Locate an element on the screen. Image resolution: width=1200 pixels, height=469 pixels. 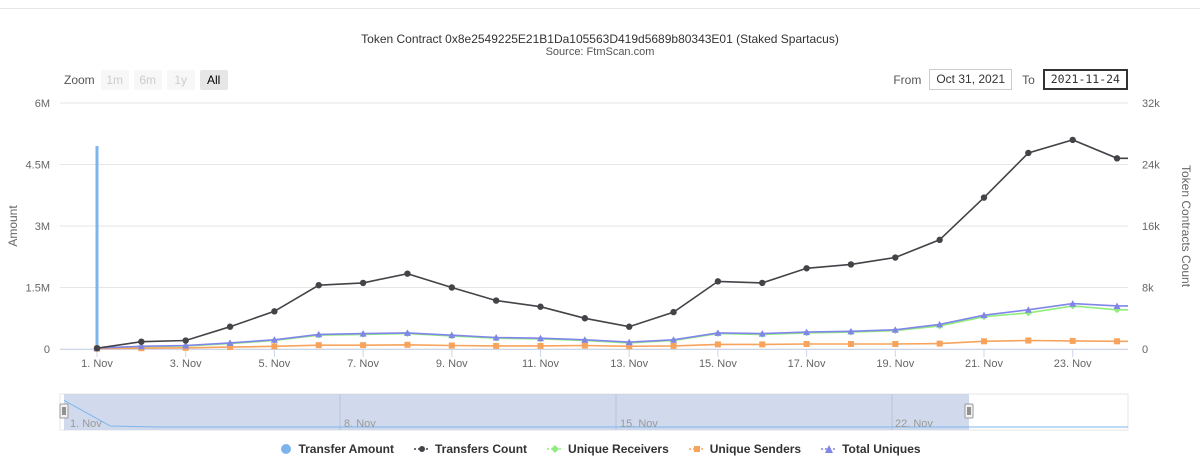
legend-label: Unique Receivers is located at coordinates (618, 449).